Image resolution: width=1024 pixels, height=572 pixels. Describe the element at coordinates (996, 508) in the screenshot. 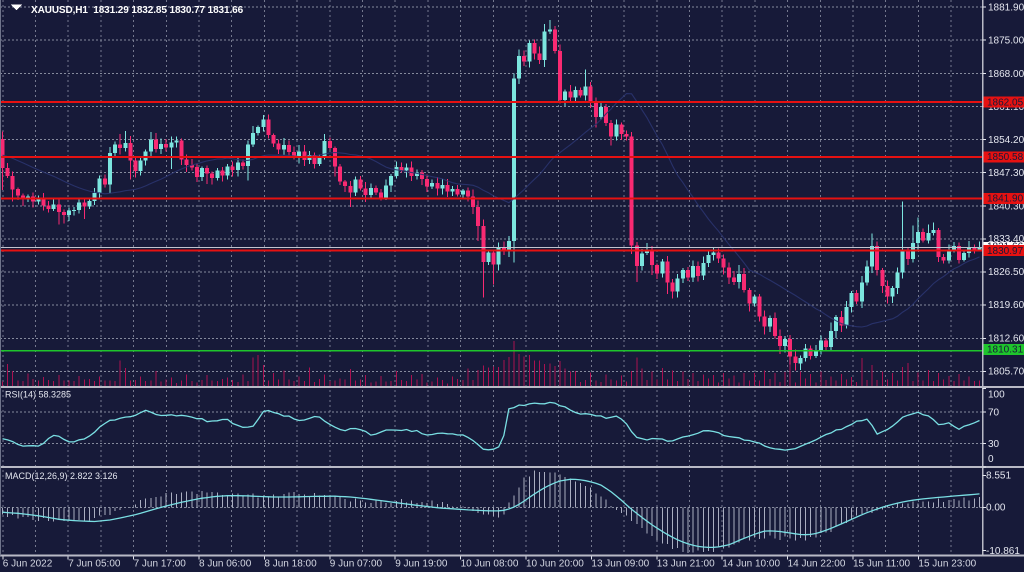

I see `svg-text: 0.00` at that location.